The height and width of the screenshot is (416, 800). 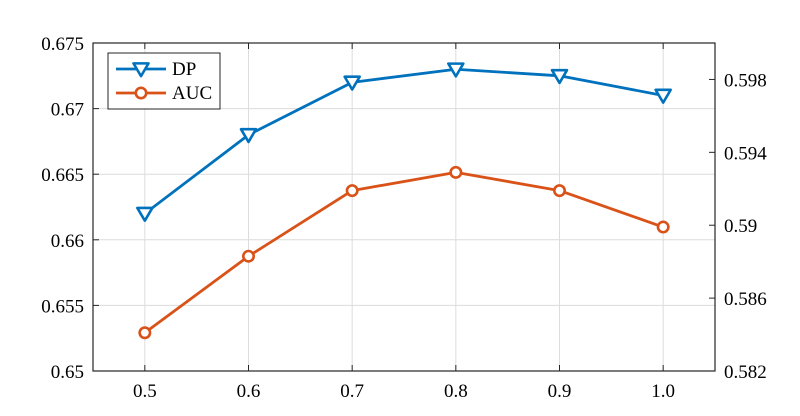 What do you see at coordinates (62, 44) in the screenshot?
I see `y-left-tick-label: 0.675` at bounding box center [62, 44].